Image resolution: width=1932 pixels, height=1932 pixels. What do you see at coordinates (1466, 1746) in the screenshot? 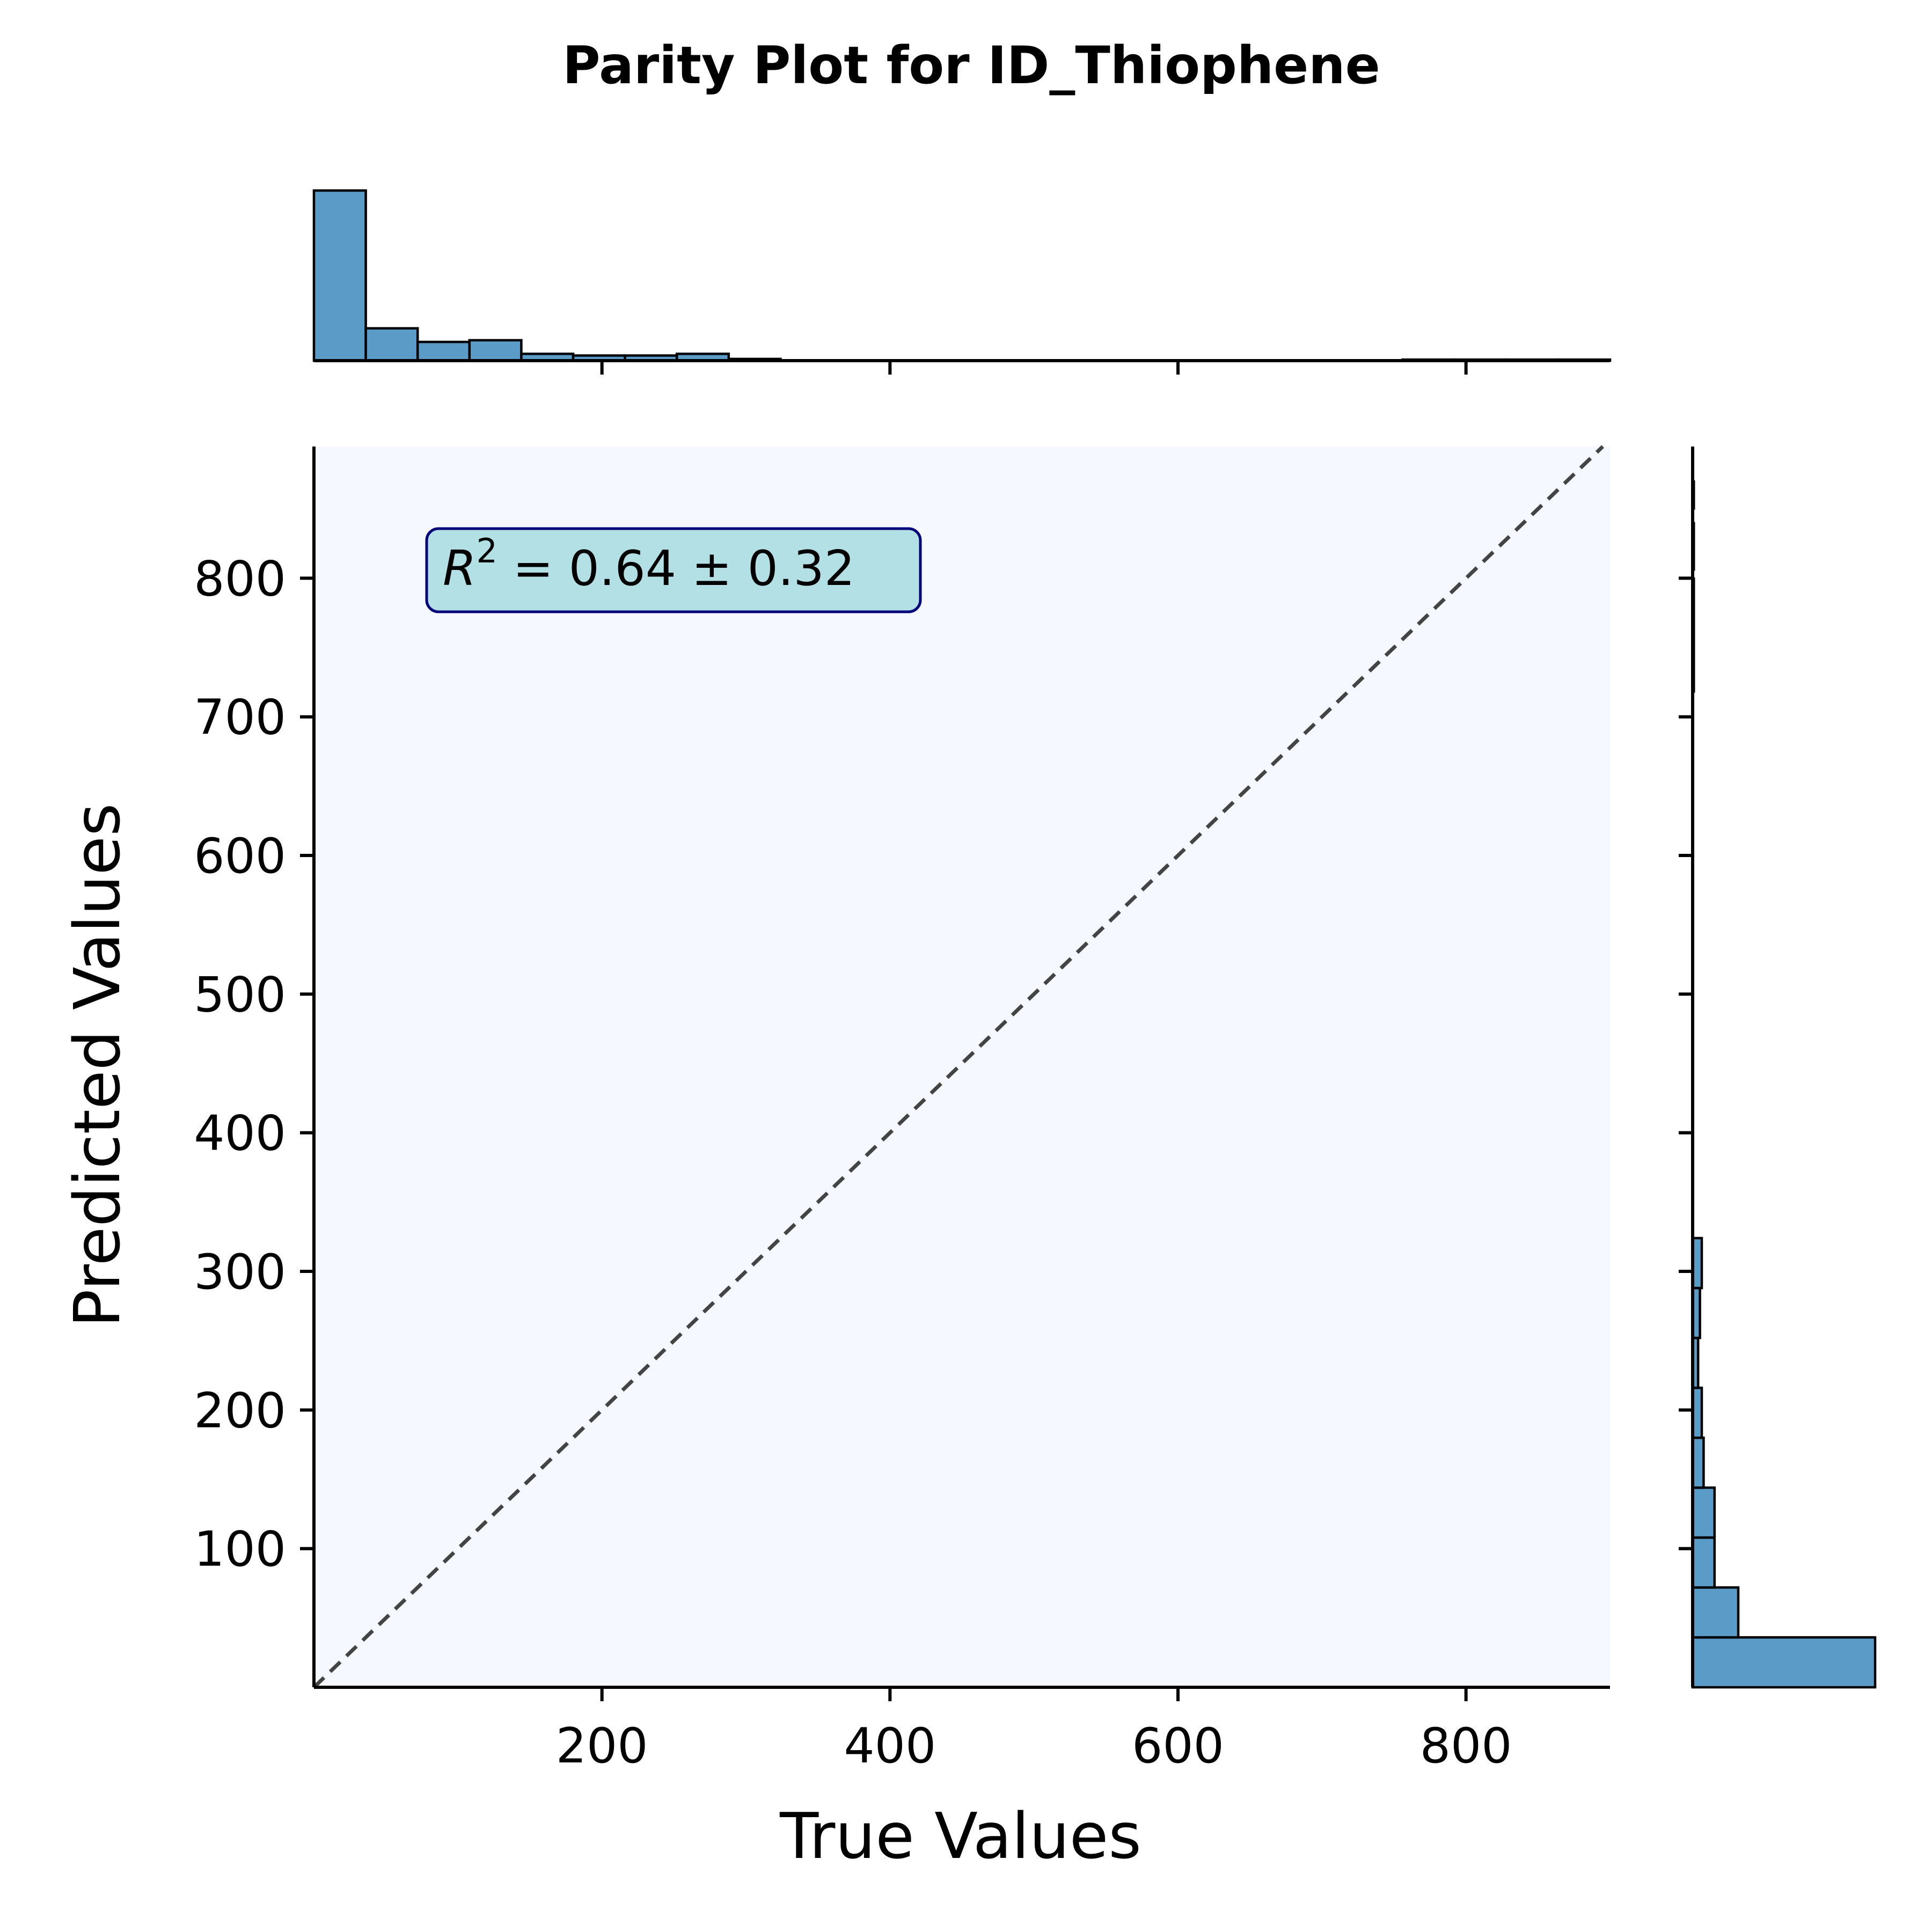
I see `x-tick-label: 800` at bounding box center [1466, 1746].